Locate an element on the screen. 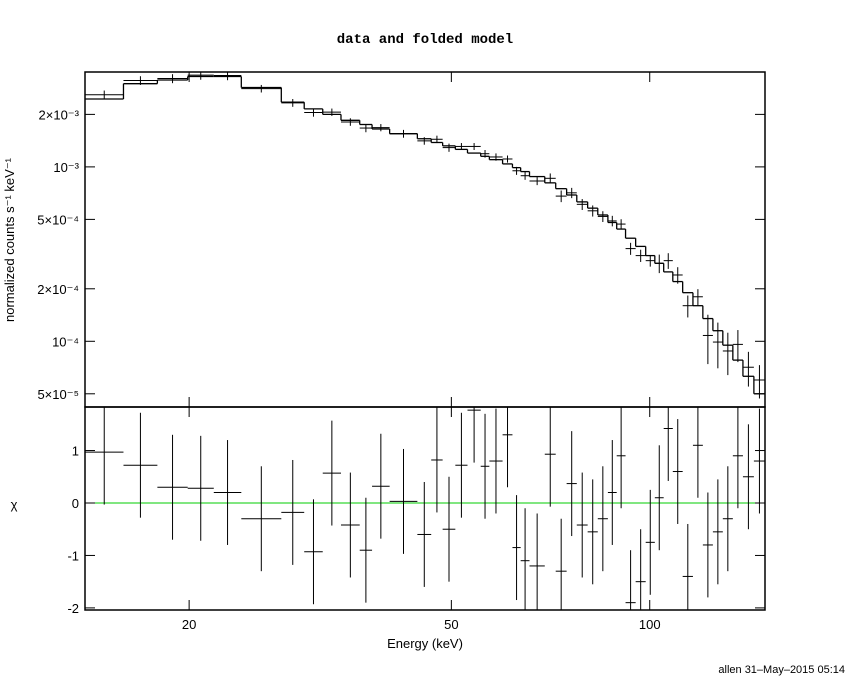 This screenshot has height=685, width=850. y-tick-label: -1 is located at coordinates (73, 555).